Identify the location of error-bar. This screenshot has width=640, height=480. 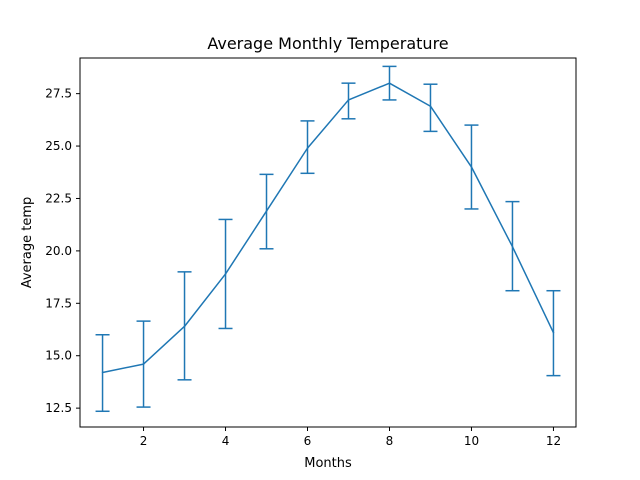
(430, 108).